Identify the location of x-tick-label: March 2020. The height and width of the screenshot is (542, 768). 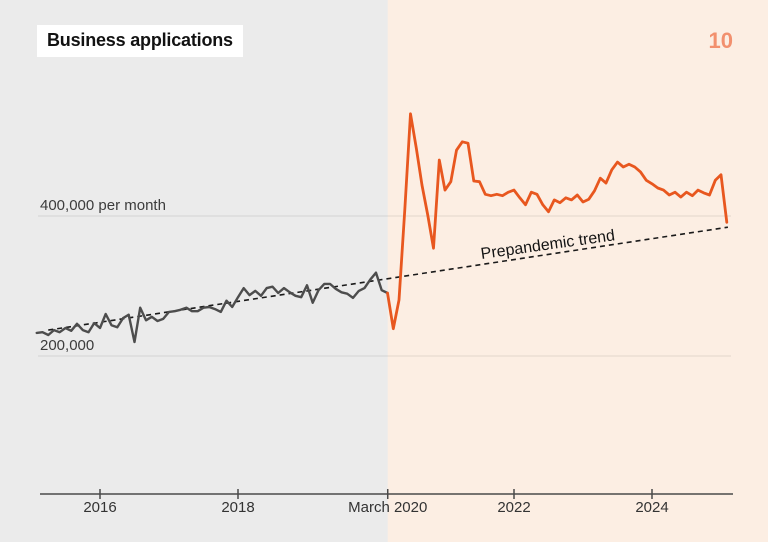
(388, 507).